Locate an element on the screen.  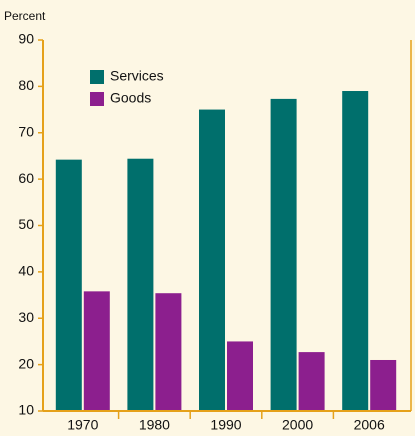
x-tick-label: 1980 is located at coordinates (154, 425).